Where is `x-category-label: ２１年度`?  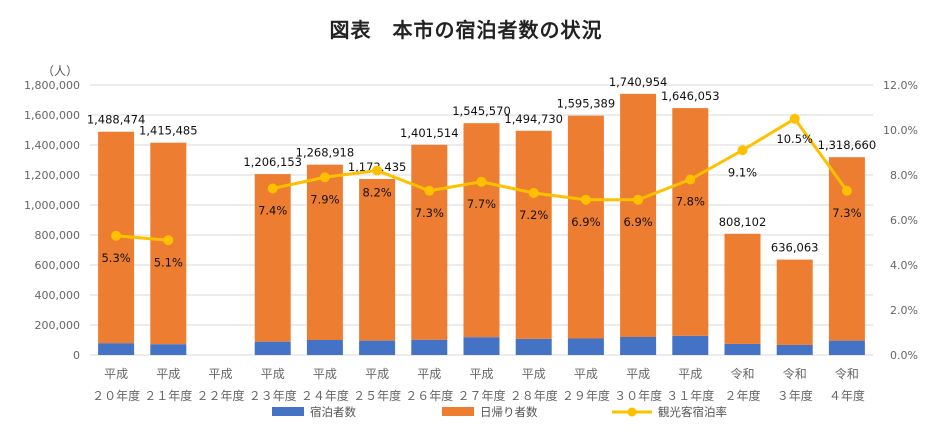 x-category-label: ２１年度 is located at coordinates (168, 395).